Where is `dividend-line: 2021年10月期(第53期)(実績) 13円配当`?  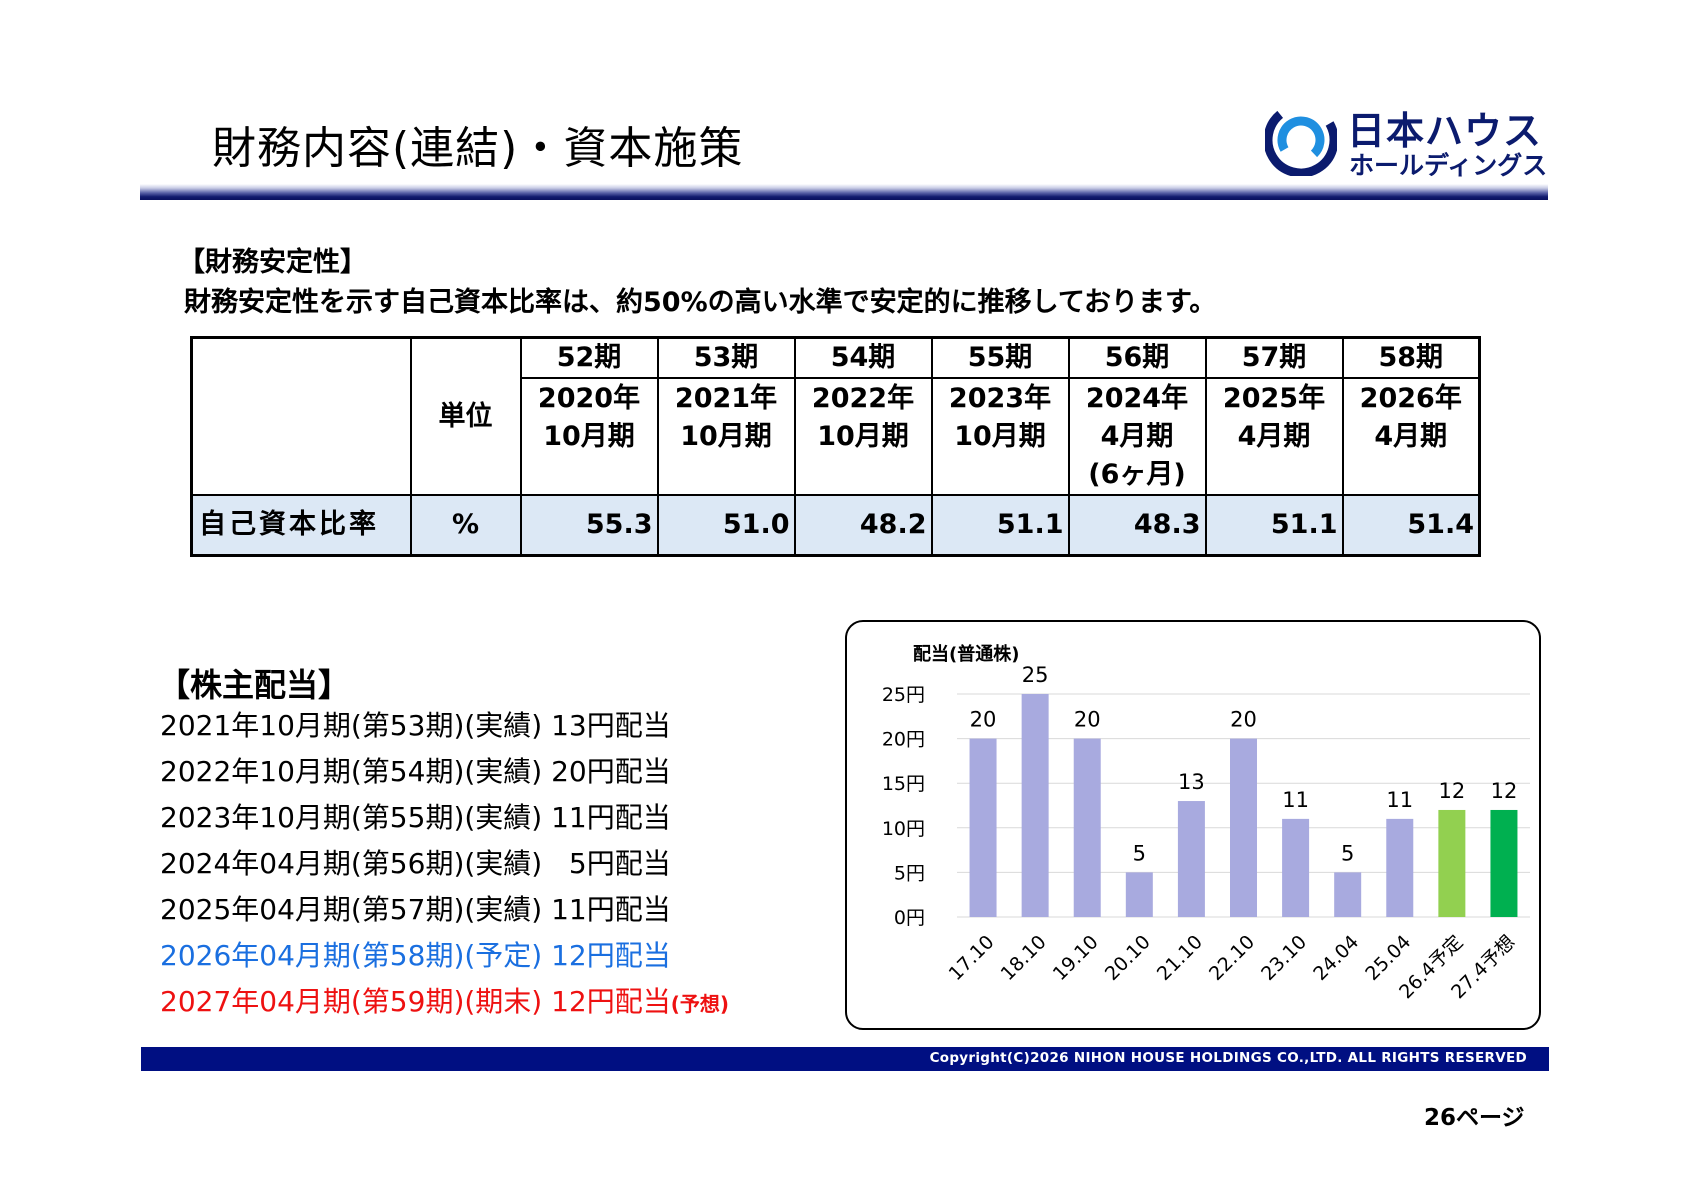
dividend-line: 2021年10月期(第53期)(実績) 13円配当 is located at coordinates (415, 725).